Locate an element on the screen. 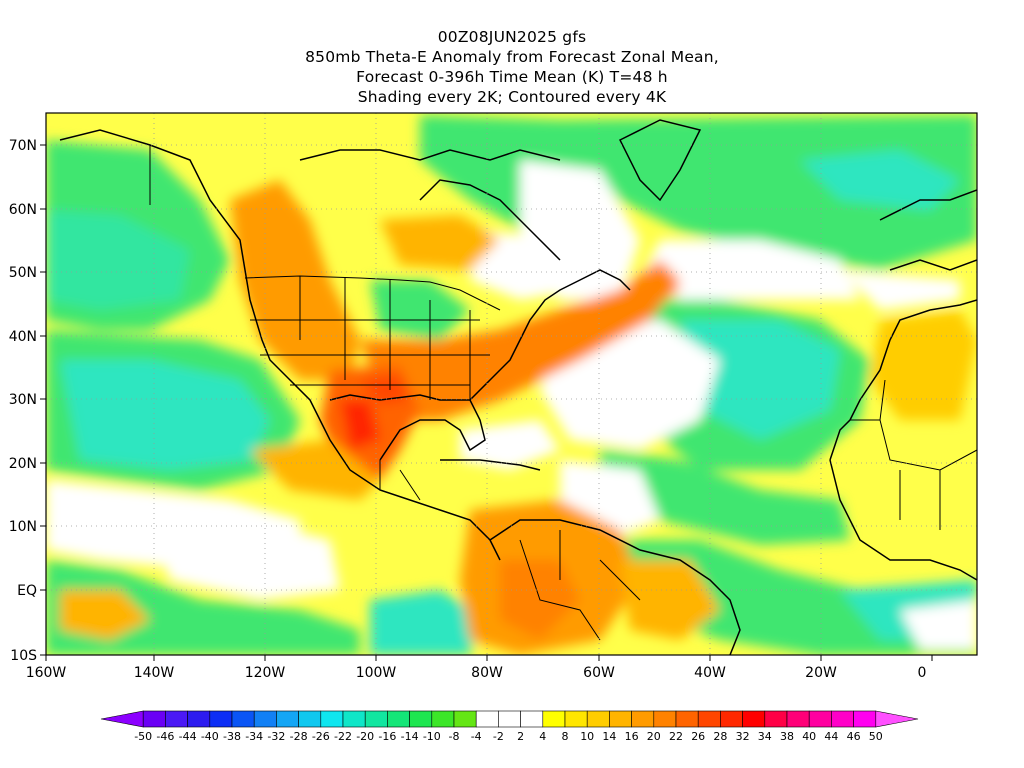 The width and height of the screenshot is (1024, 768). colorbar-label: 32 is located at coordinates (743, 736).